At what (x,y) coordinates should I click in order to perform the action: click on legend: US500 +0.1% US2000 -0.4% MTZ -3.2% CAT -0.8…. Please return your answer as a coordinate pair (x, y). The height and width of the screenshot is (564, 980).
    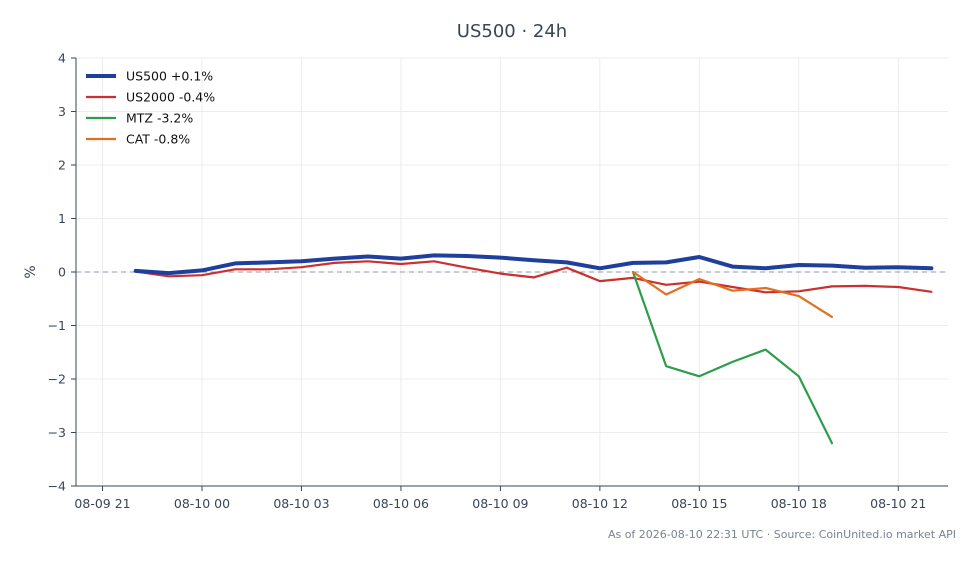
    Looking at the image, I should click on (150, 108).